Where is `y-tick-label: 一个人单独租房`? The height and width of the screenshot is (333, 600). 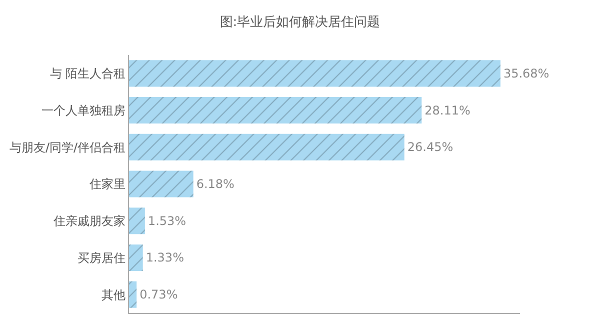 y-tick-label: 一个人单独租房 is located at coordinates (84, 110).